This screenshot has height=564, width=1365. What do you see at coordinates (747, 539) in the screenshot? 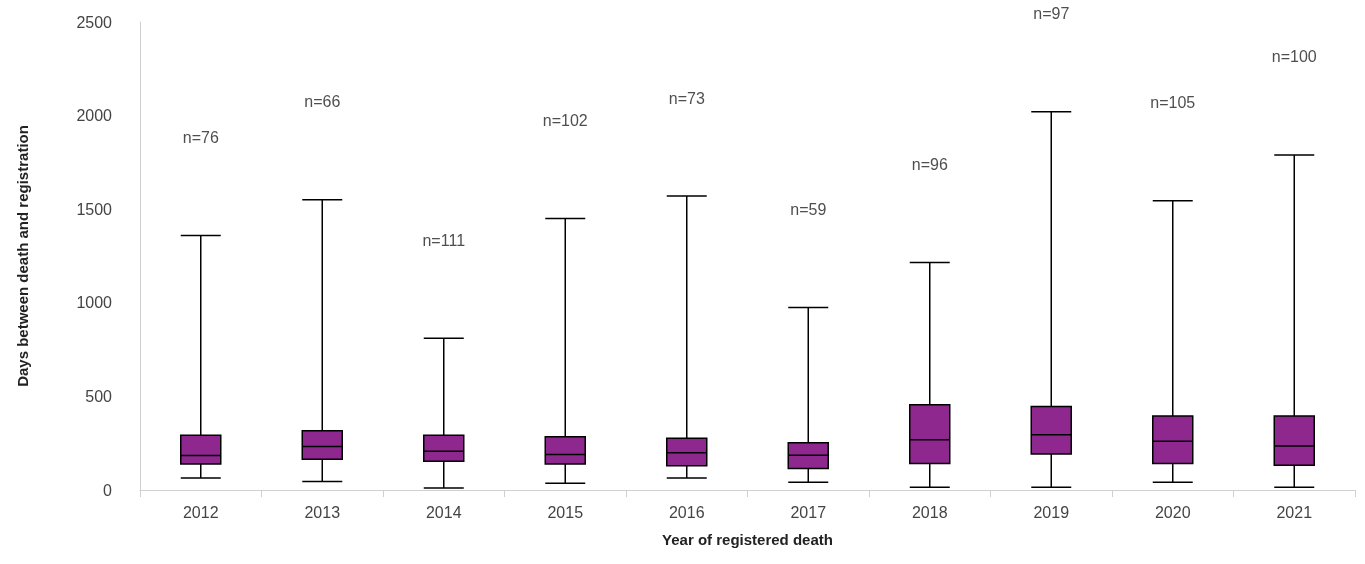
I see `x-axis-title: Year of registered death` at bounding box center [747, 539].